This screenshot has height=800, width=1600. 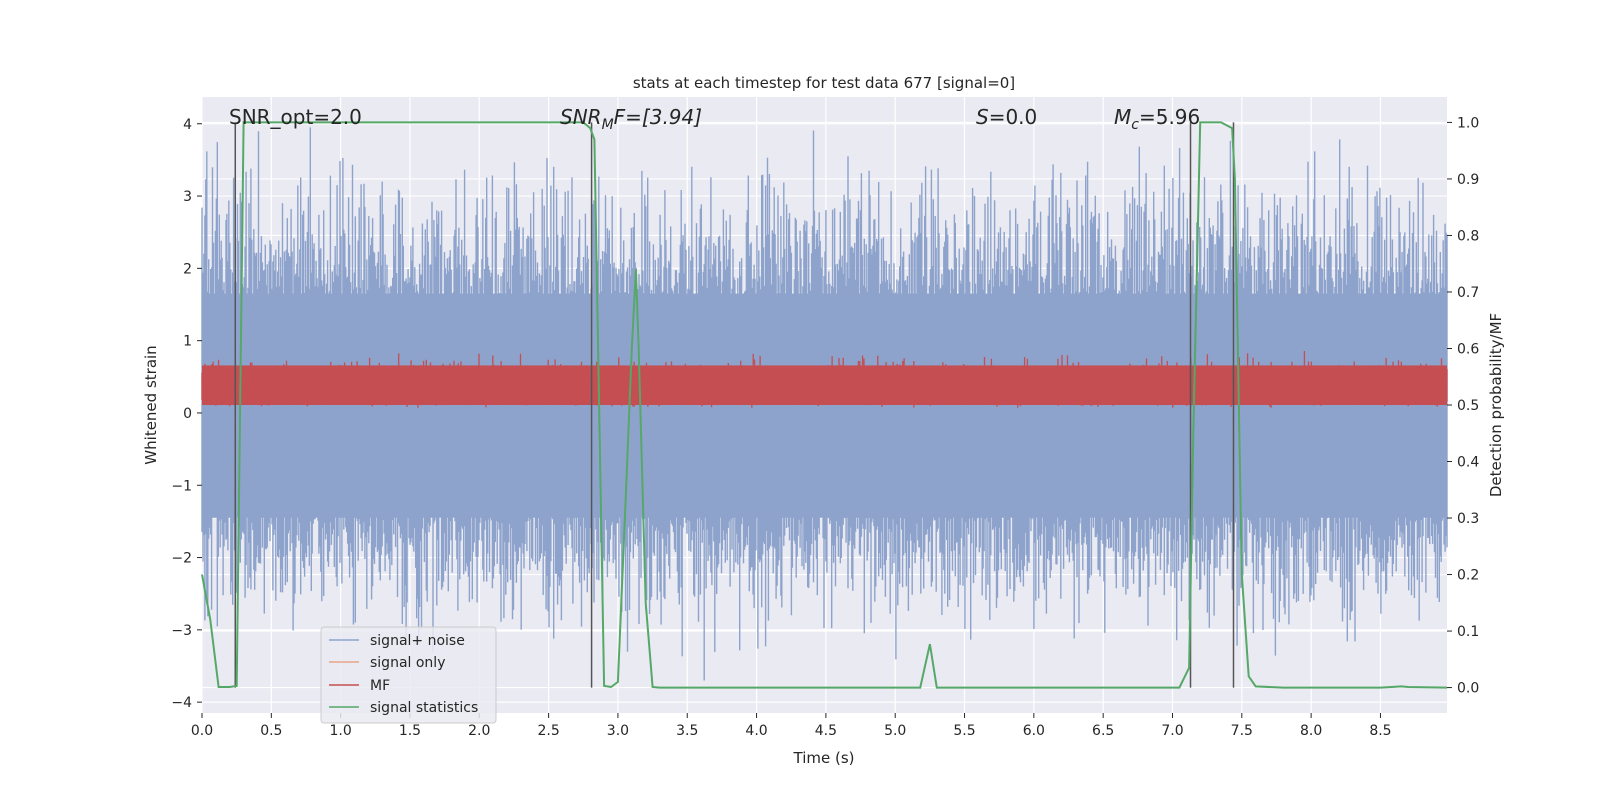 I want to click on x-tick-label: 4.5, so click(x=826, y=731).